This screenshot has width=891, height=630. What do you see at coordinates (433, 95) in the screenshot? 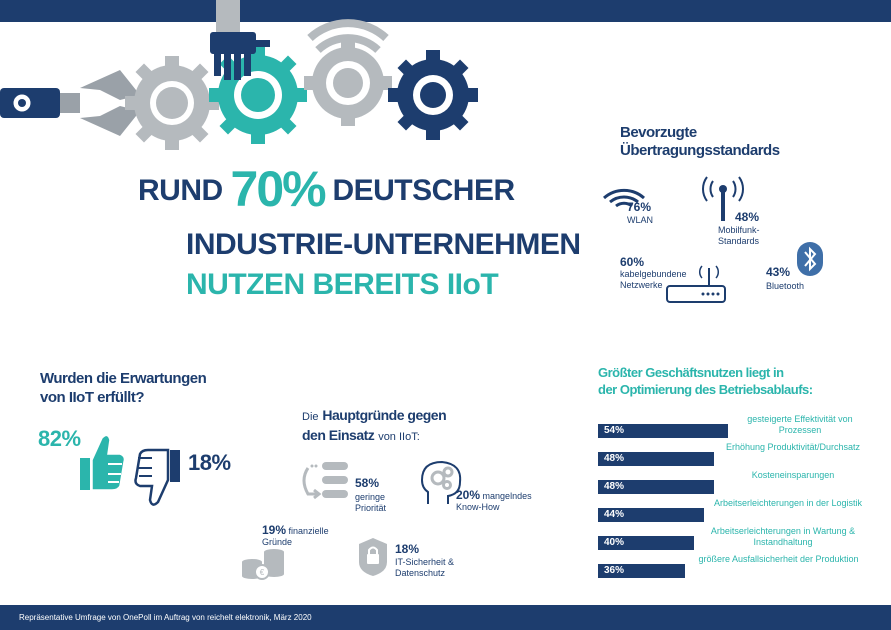
I see `gear-navy-icon` at bounding box center [433, 95].